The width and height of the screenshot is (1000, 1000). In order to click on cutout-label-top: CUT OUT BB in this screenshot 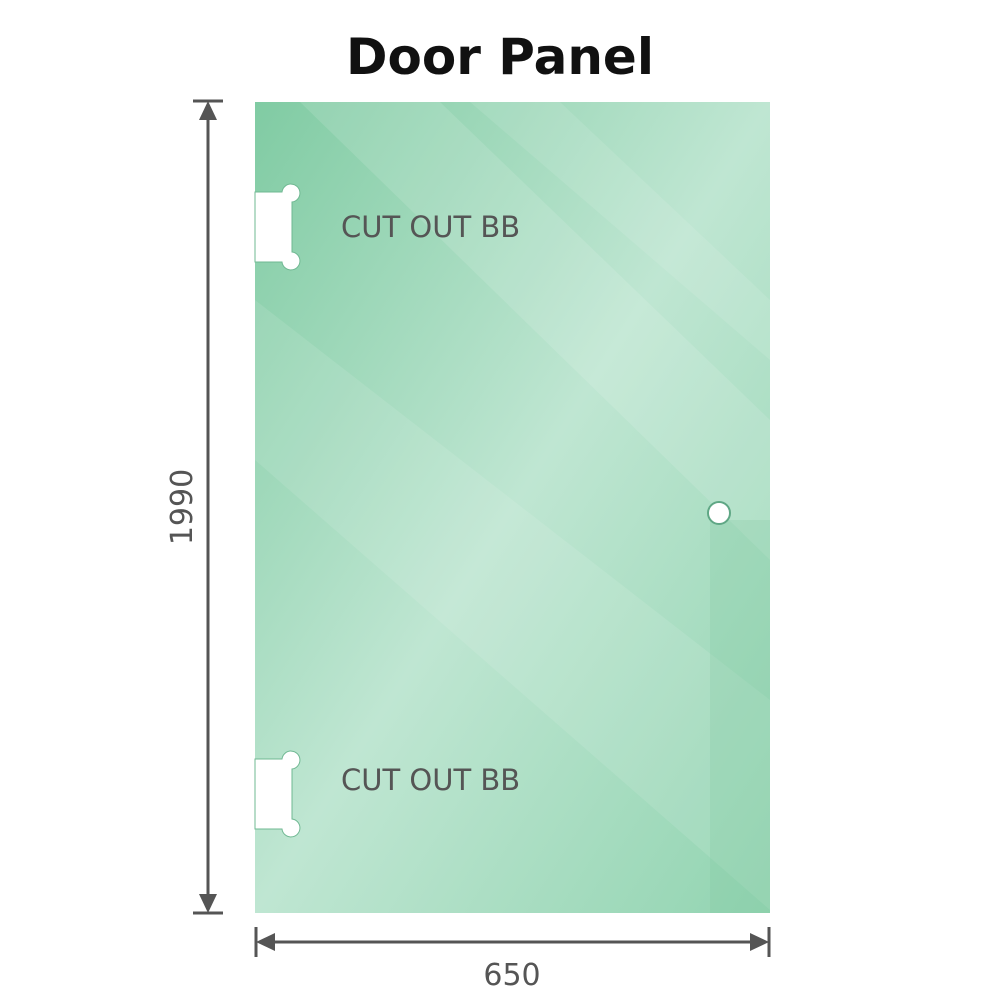, I will do `click(430, 227)`.